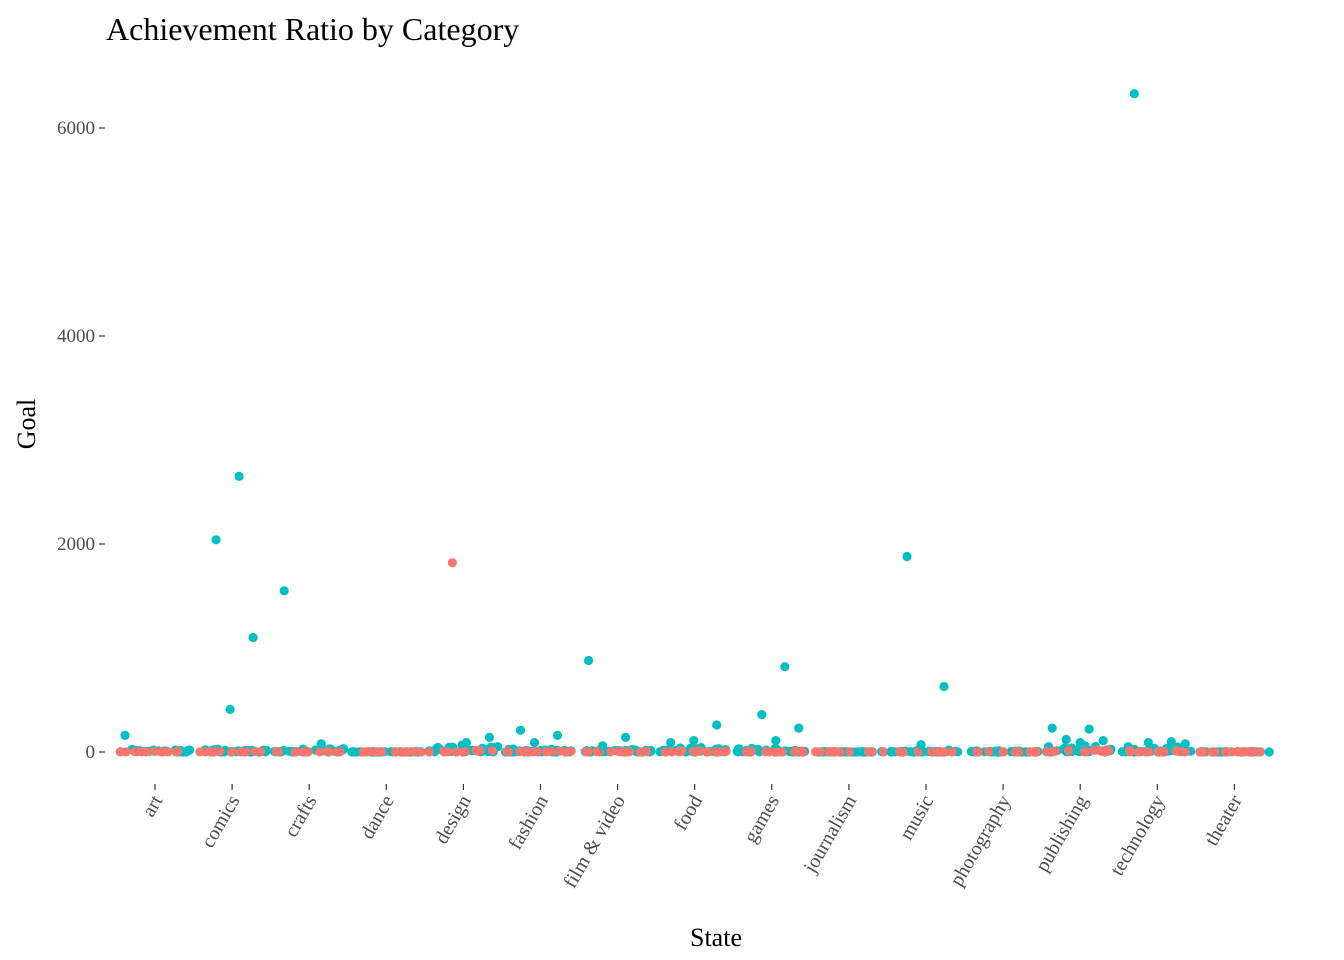 The width and height of the screenshot is (1344, 960). What do you see at coordinates (91, 752) in the screenshot?
I see `y-tick-label: 0` at bounding box center [91, 752].